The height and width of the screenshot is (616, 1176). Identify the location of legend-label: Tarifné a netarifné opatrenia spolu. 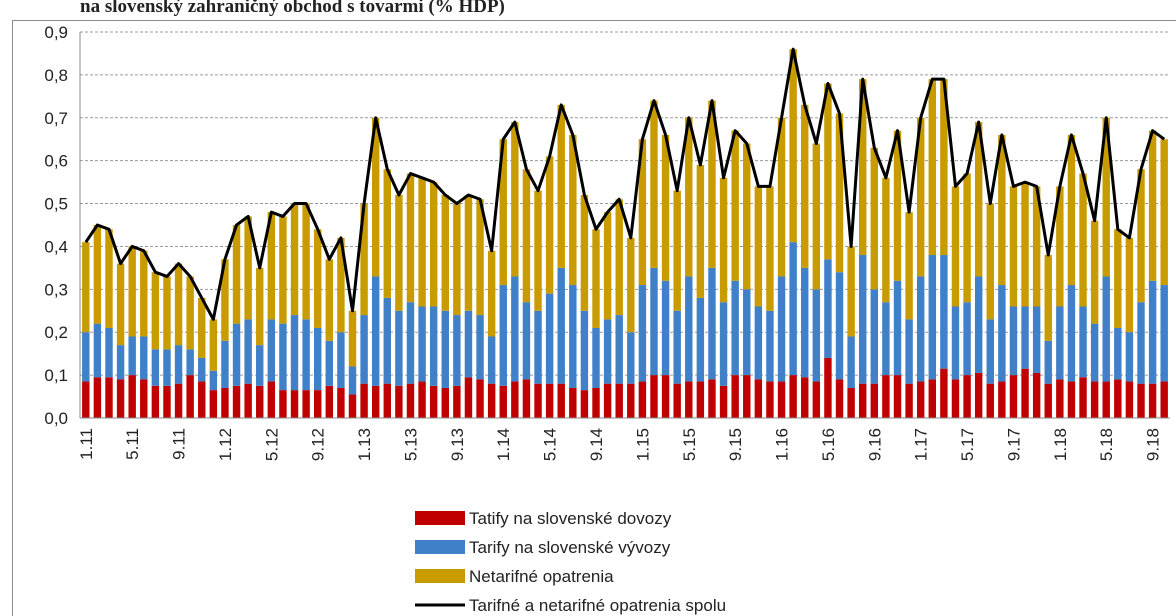
(597, 605).